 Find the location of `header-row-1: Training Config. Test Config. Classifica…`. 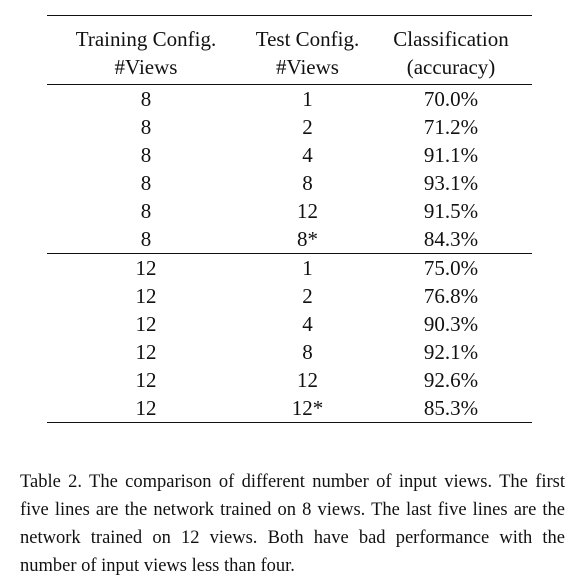

header-row-1: Training Config. Test Config. Classifica… is located at coordinates (289, 34).